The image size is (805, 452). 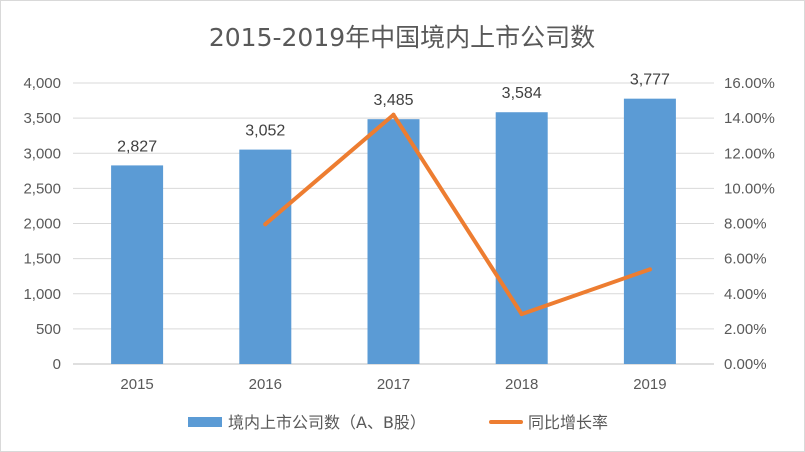 What do you see at coordinates (568, 422) in the screenshot?
I see `legend-label-line: 同比增长率` at bounding box center [568, 422].